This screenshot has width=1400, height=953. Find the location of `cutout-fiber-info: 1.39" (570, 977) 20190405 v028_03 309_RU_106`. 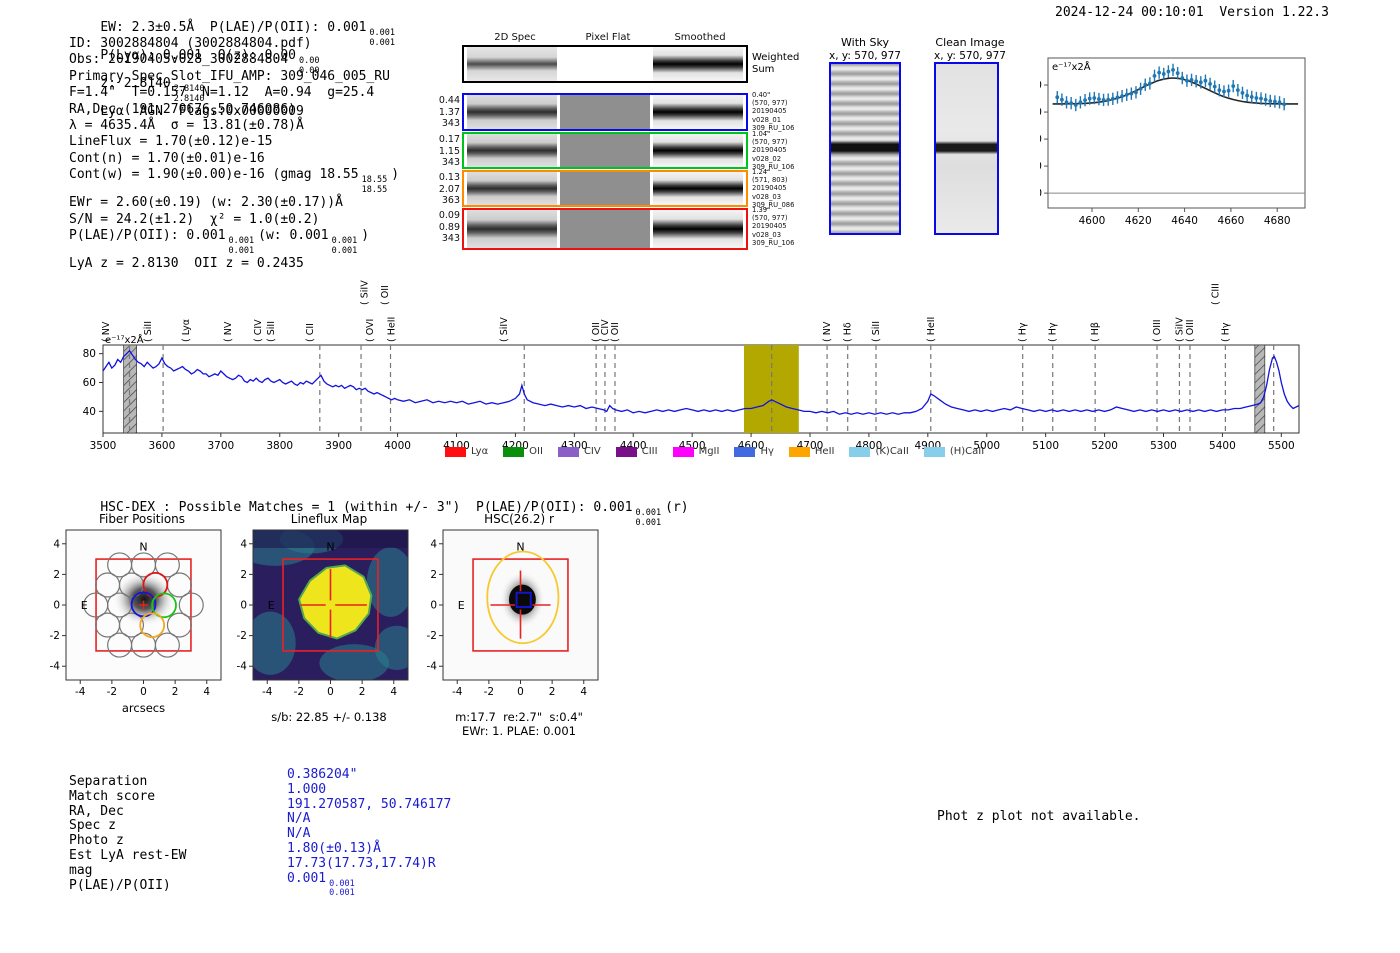

cutout-fiber-info: 1.39" (570, 977) 20190405 v028_03 309_RU_106 is located at coordinates (773, 226).